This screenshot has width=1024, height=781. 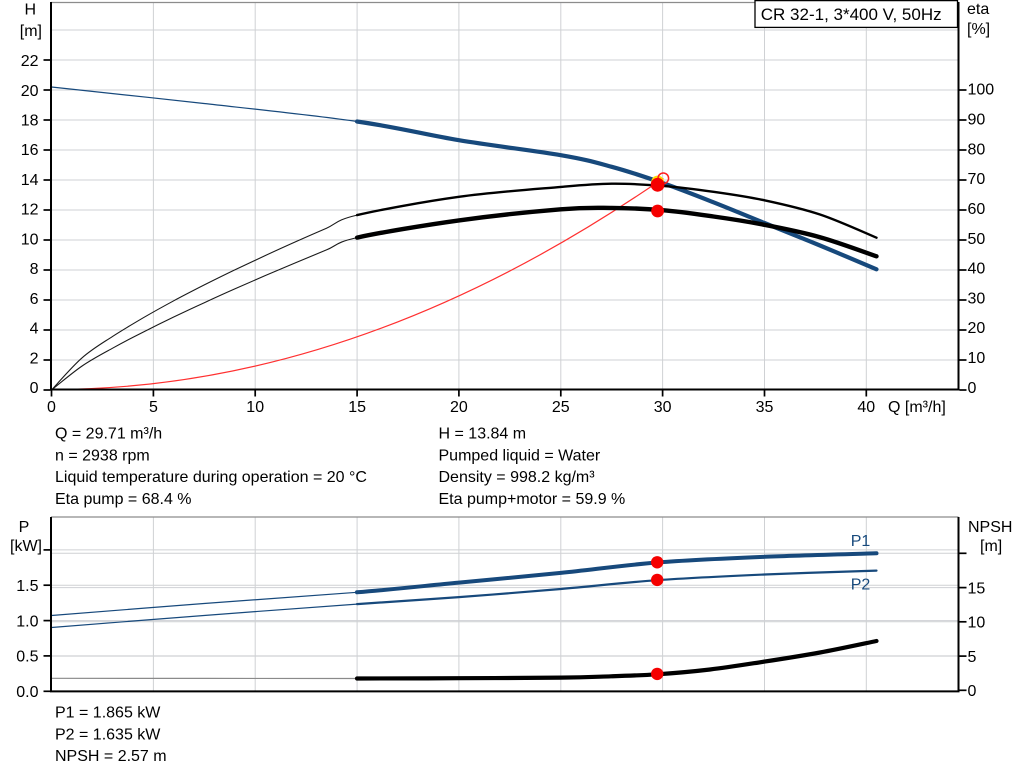 I want to click on svg-text: P1, so click(x=861, y=541).